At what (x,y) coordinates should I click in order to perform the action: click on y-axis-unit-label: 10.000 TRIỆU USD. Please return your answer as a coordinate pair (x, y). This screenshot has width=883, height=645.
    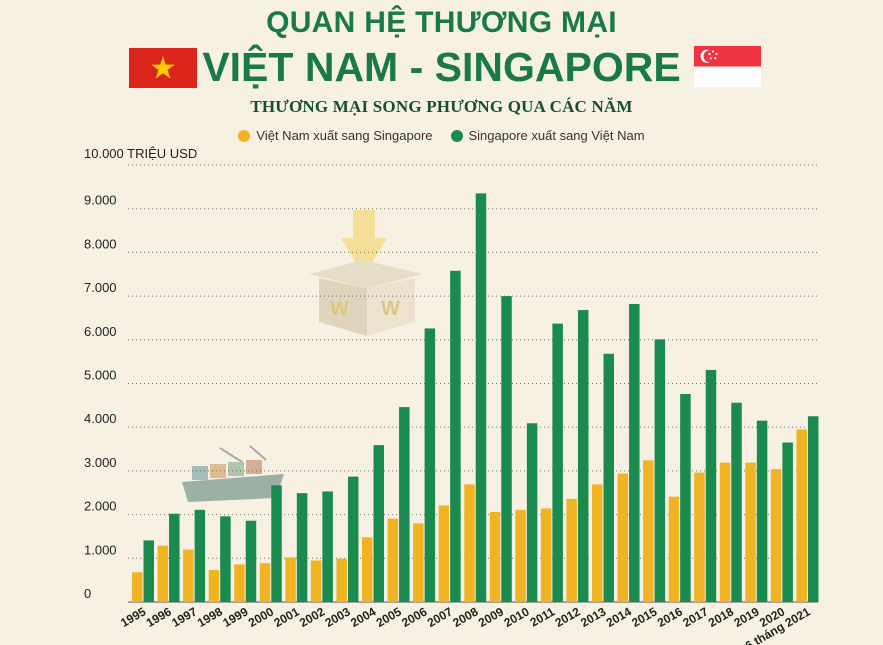
    Looking at the image, I should click on (140, 153).